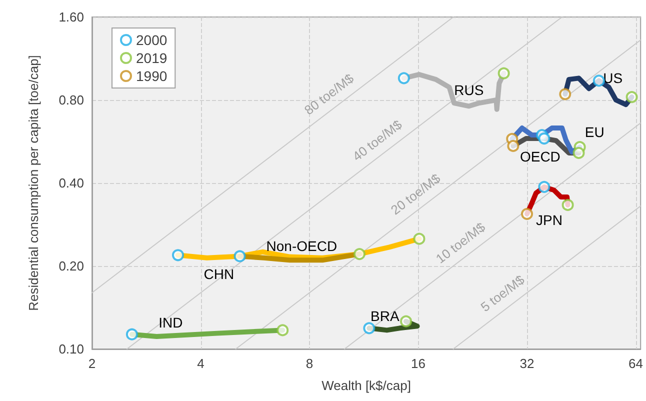 Image resolution: width=646 pixels, height=401 pixels. Describe the element at coordinates (71, 17) in the screenshot. I see `y-tick-label: 1.60` at that location.